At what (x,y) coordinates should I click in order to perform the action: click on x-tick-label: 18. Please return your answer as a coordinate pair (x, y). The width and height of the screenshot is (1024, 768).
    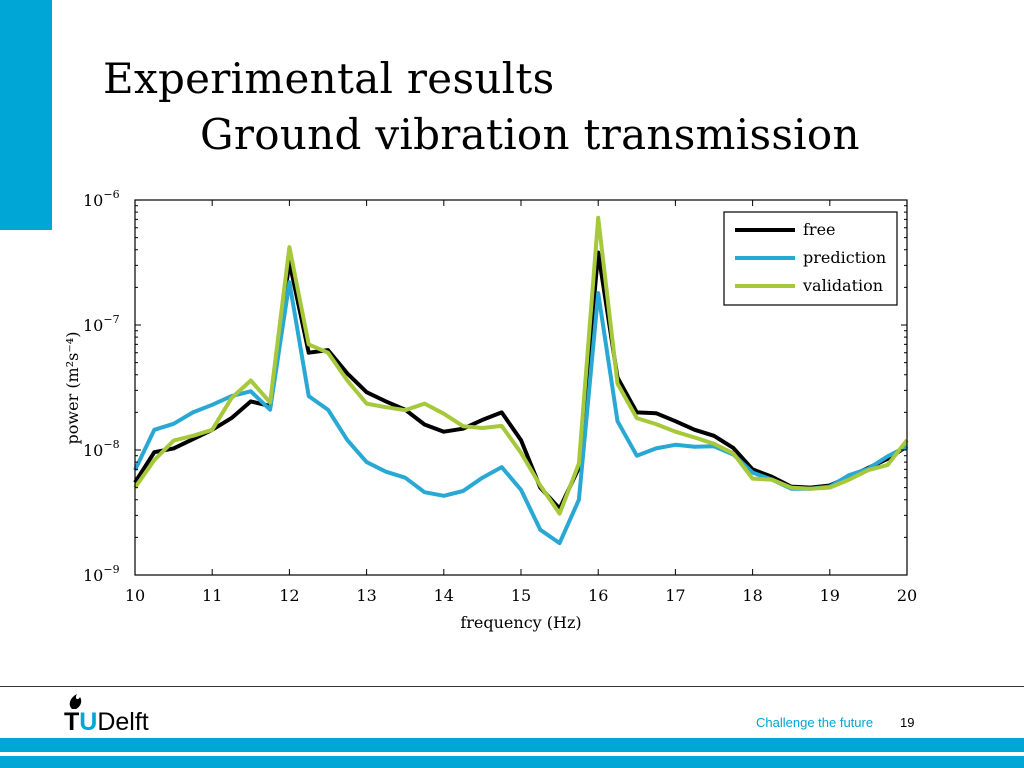
    Looking at the image, I should click on (752, 595).